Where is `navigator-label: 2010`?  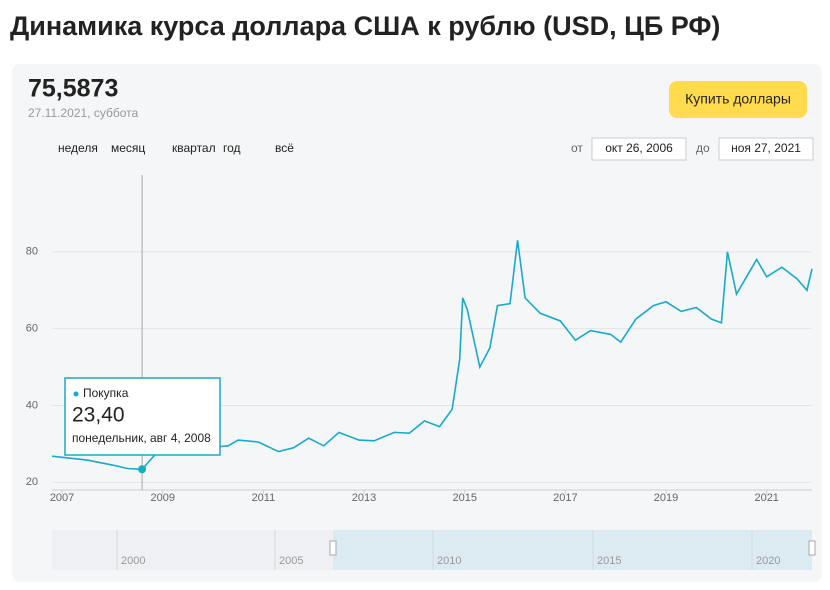
navigator-label: 2010 is located at coordinates (449, 561).